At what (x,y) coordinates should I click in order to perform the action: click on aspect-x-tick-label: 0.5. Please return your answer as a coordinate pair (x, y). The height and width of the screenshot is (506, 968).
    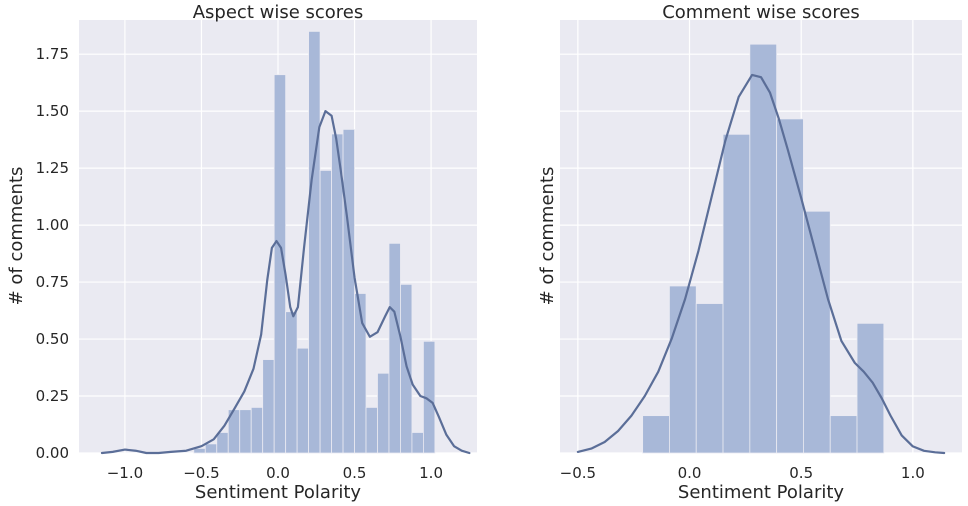
    Looking at the image, I should click on (355, 473).